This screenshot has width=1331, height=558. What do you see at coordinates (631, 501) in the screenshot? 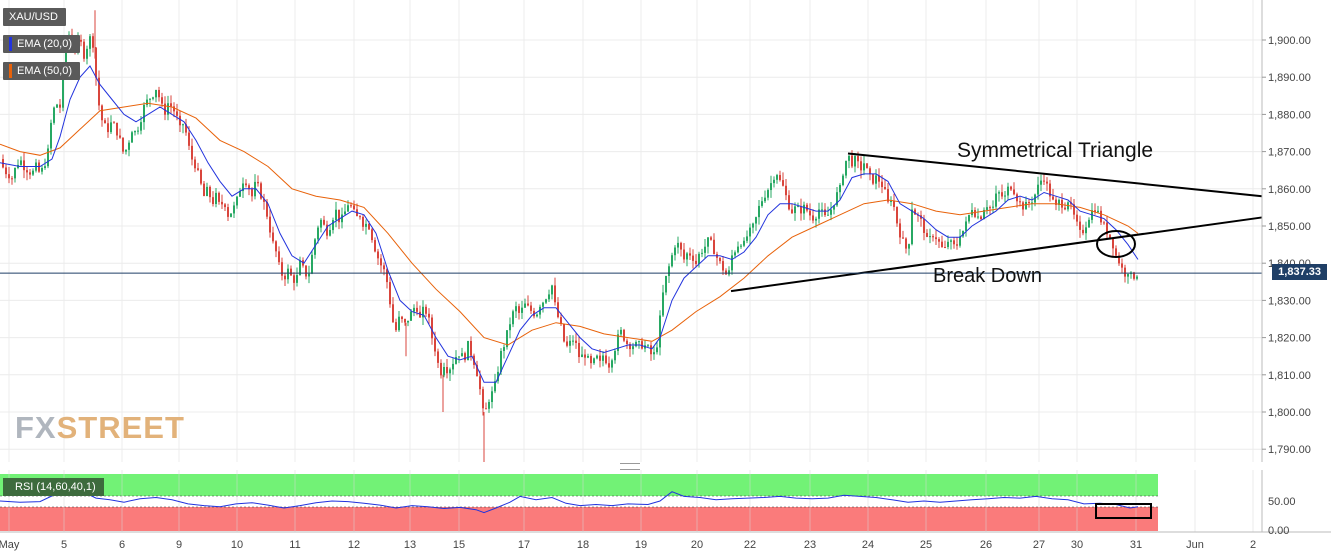
I see `rsi-gridlines` at bounding box center [631, 501].